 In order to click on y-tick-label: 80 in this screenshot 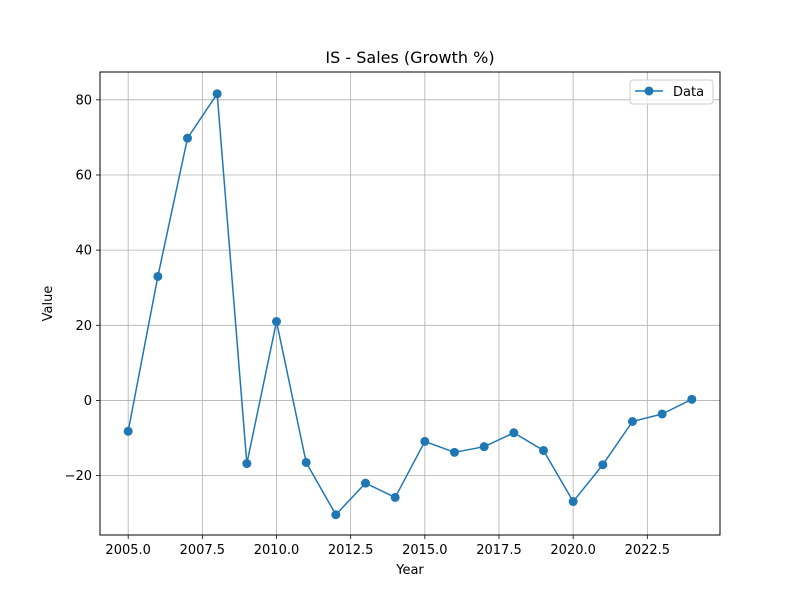, I will do `click(83, 100)`.